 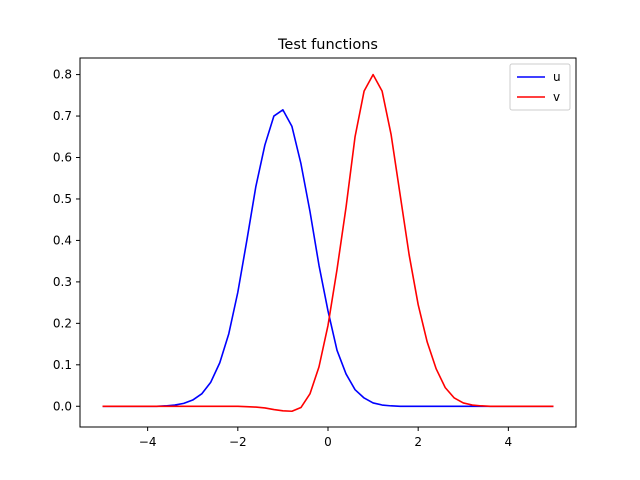 I want to click on y-axis-ticks: 0.0 0.1 0.2 0.3 0.4 0.5 0.6 0.7 0.8, so click(x=66, y=240).